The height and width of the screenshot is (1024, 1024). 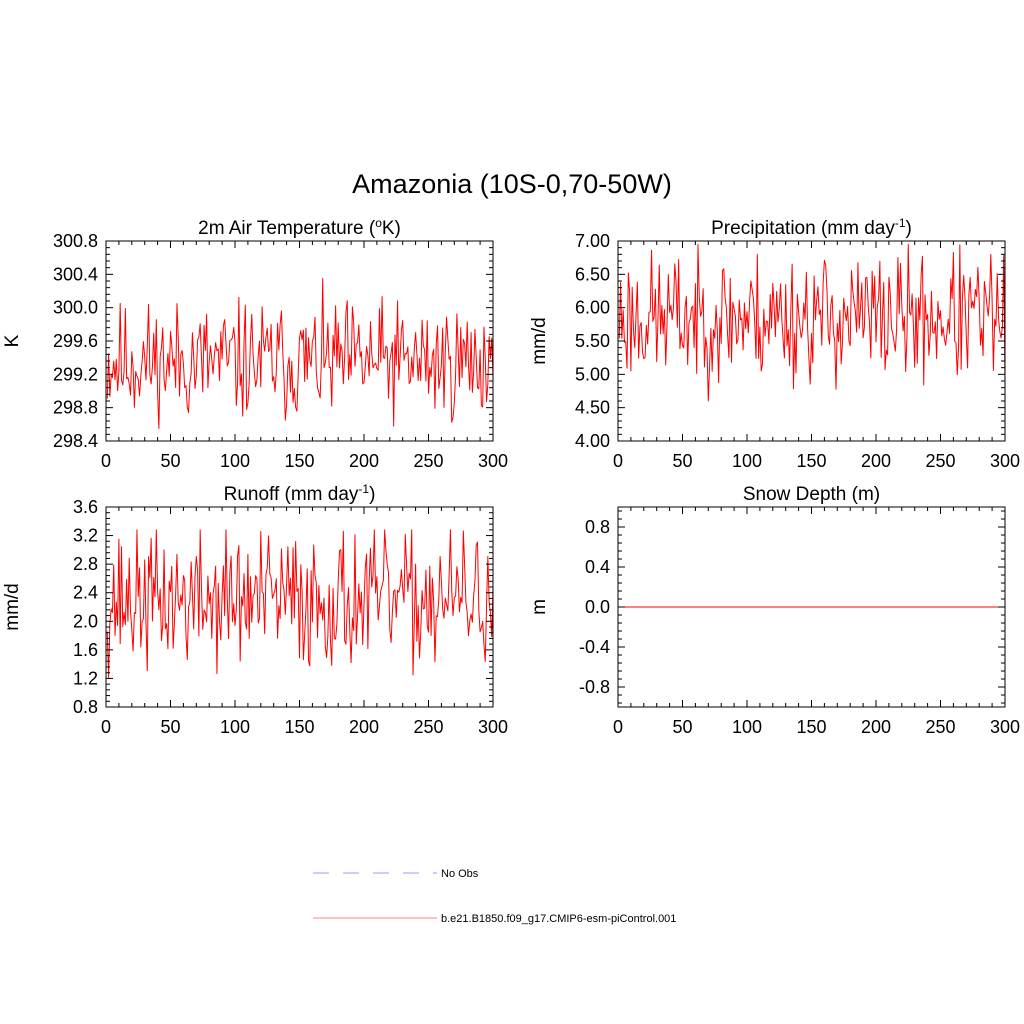 I want to click on x-tick-label-temperature: 300, so click(x=493, y=461).